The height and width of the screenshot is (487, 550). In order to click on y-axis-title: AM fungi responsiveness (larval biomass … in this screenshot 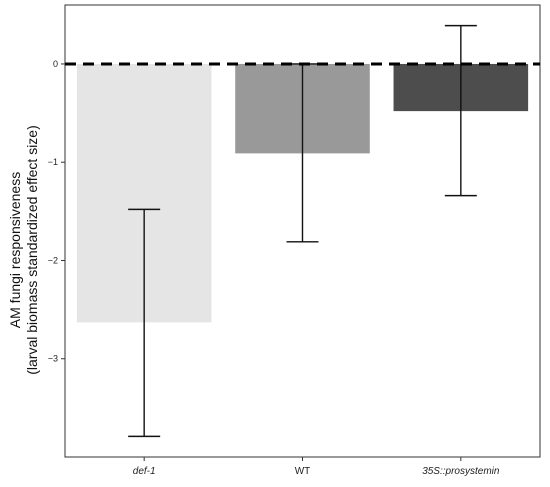, I will do `click(23, 250)`.